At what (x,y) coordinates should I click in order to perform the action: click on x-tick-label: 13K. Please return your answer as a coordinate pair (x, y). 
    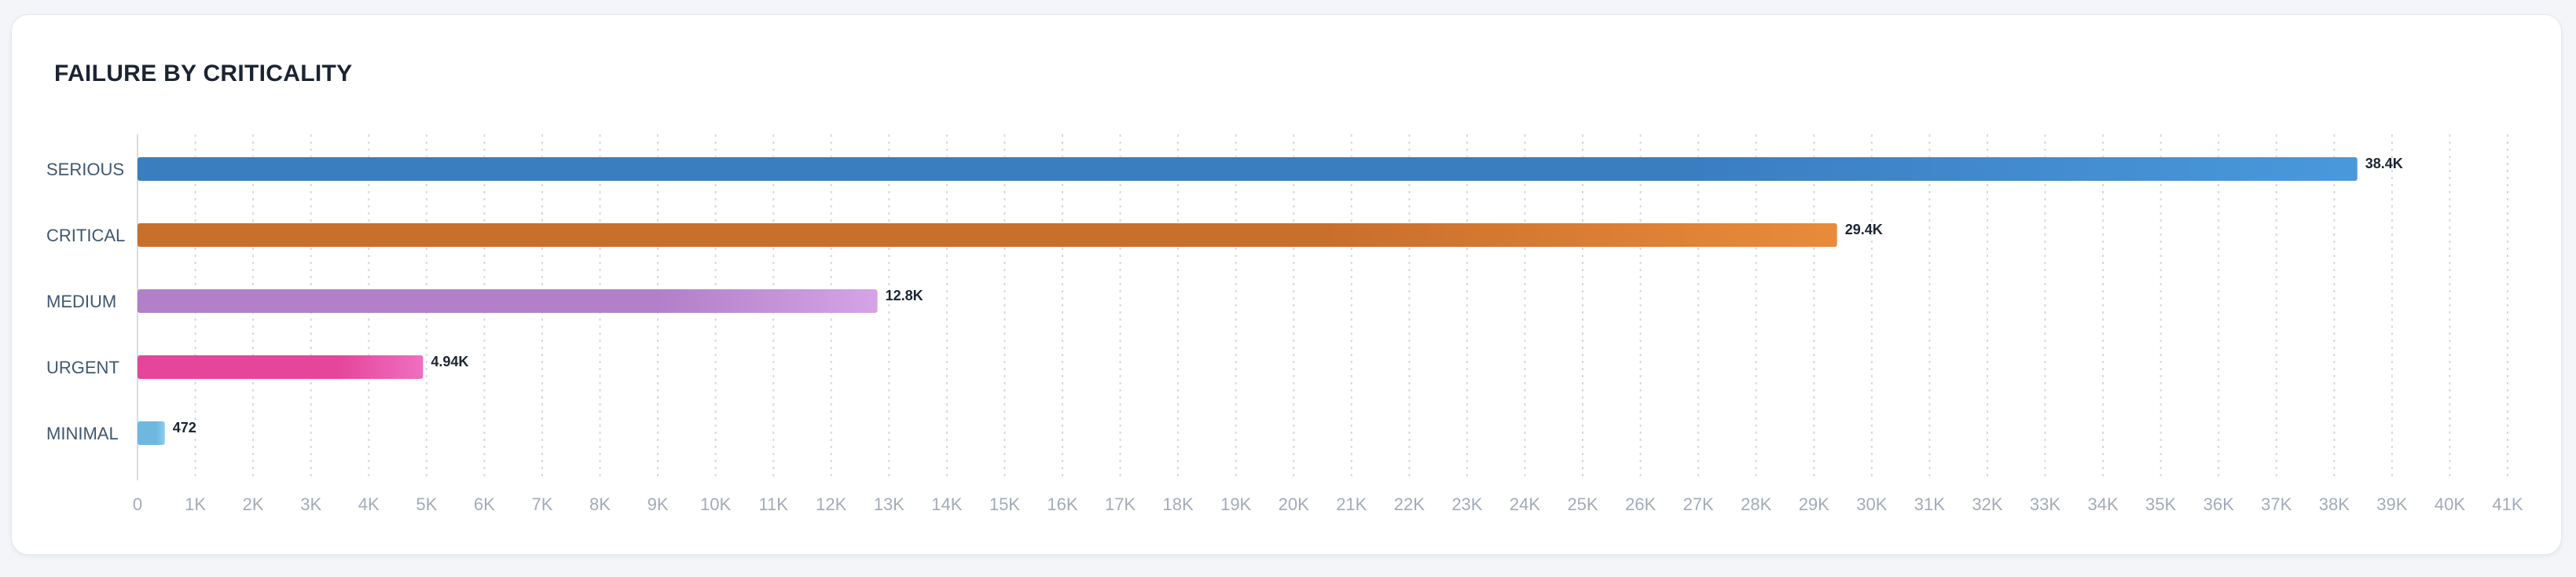
    Looking at the image, I should click on (889, 504).